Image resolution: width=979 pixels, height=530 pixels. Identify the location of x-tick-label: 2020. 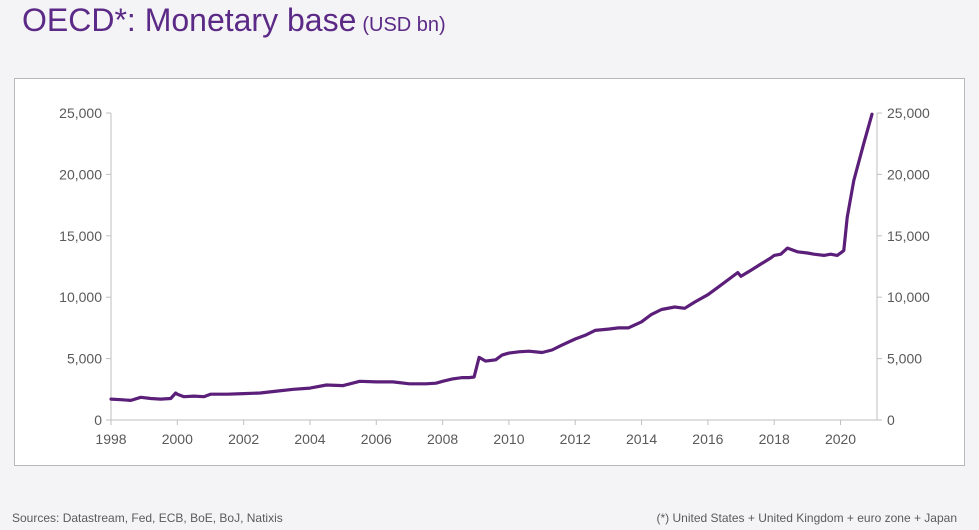
(840, 439).